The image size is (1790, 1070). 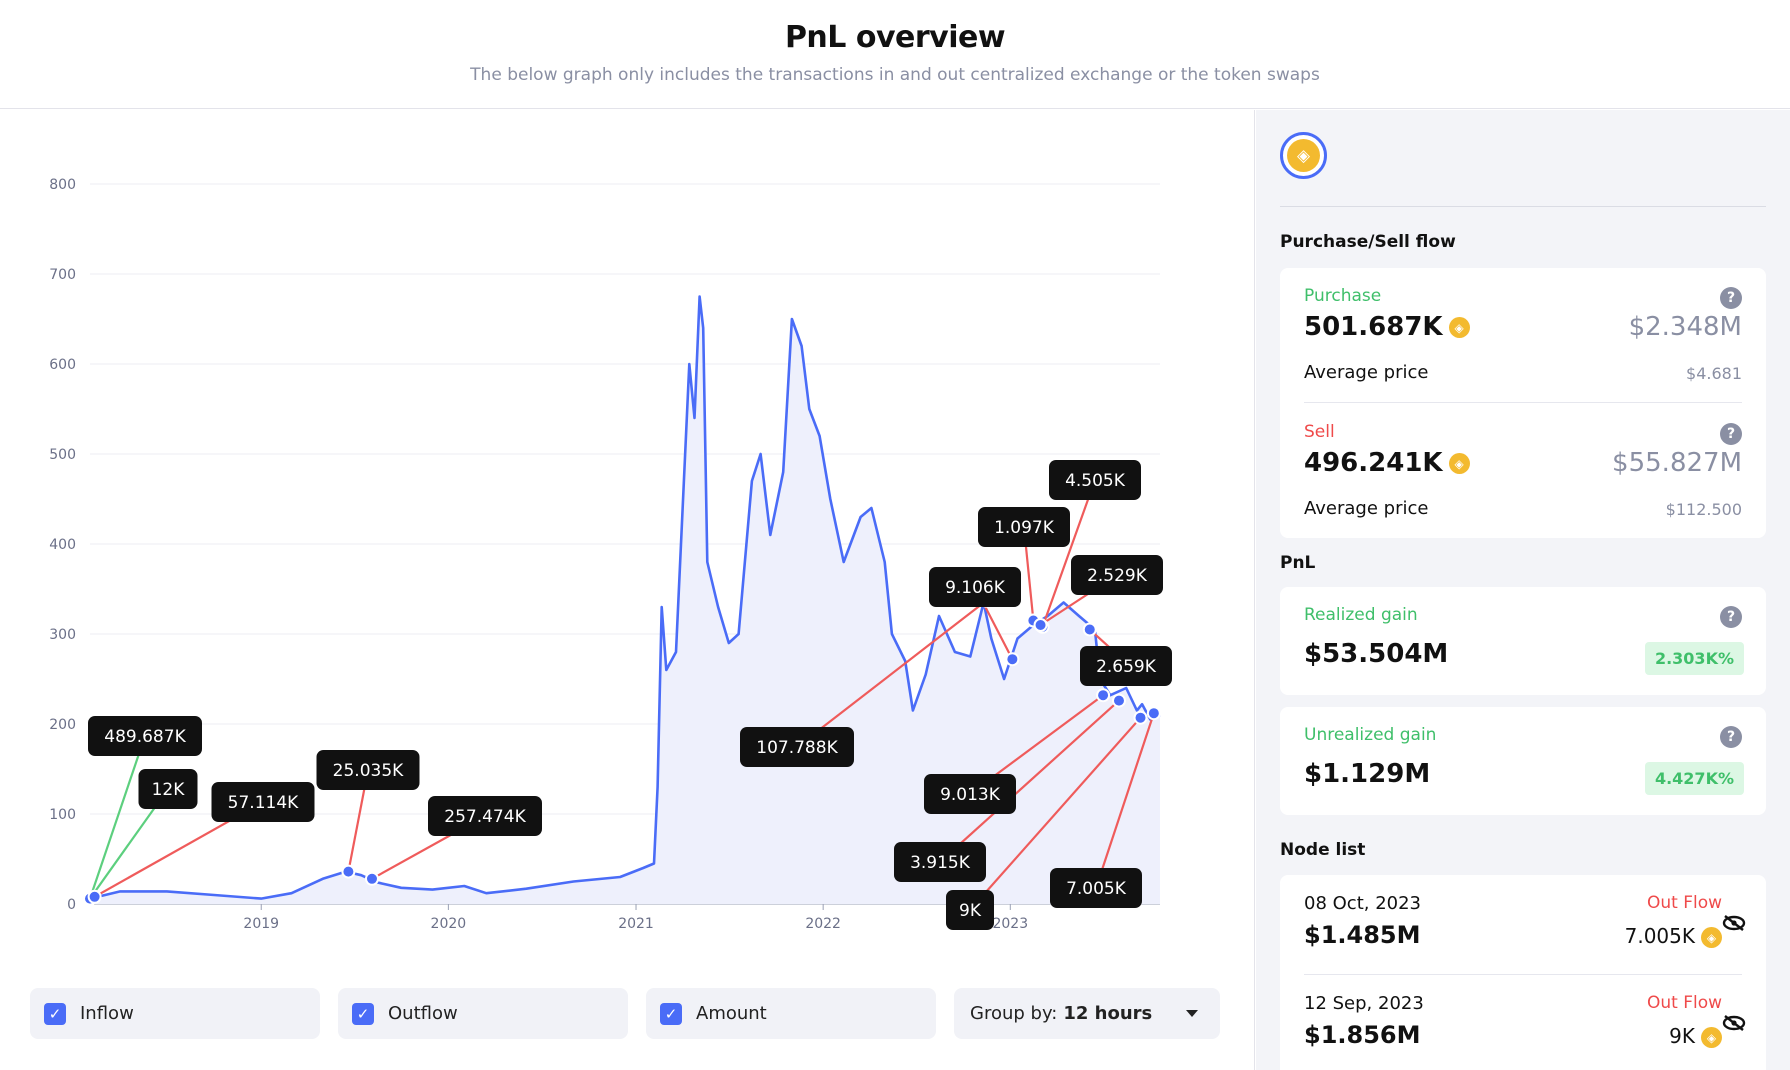 What do you see at coordinates (1361, 615) in the screenshot?
I see `realized-label: Realized gain` at bounding box center [1361, 615].